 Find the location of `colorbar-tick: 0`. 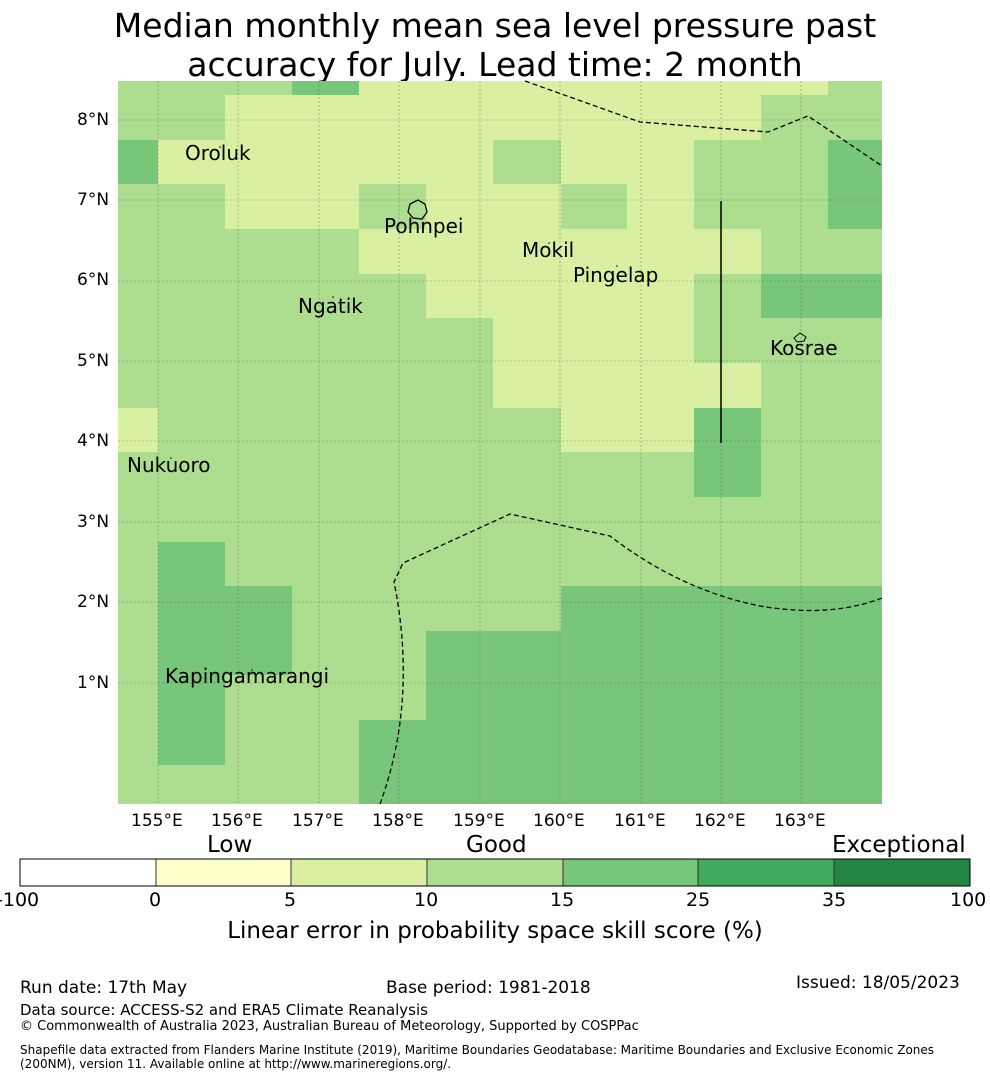

colorbar-tick: 0 is located at coordinates (155, 900).